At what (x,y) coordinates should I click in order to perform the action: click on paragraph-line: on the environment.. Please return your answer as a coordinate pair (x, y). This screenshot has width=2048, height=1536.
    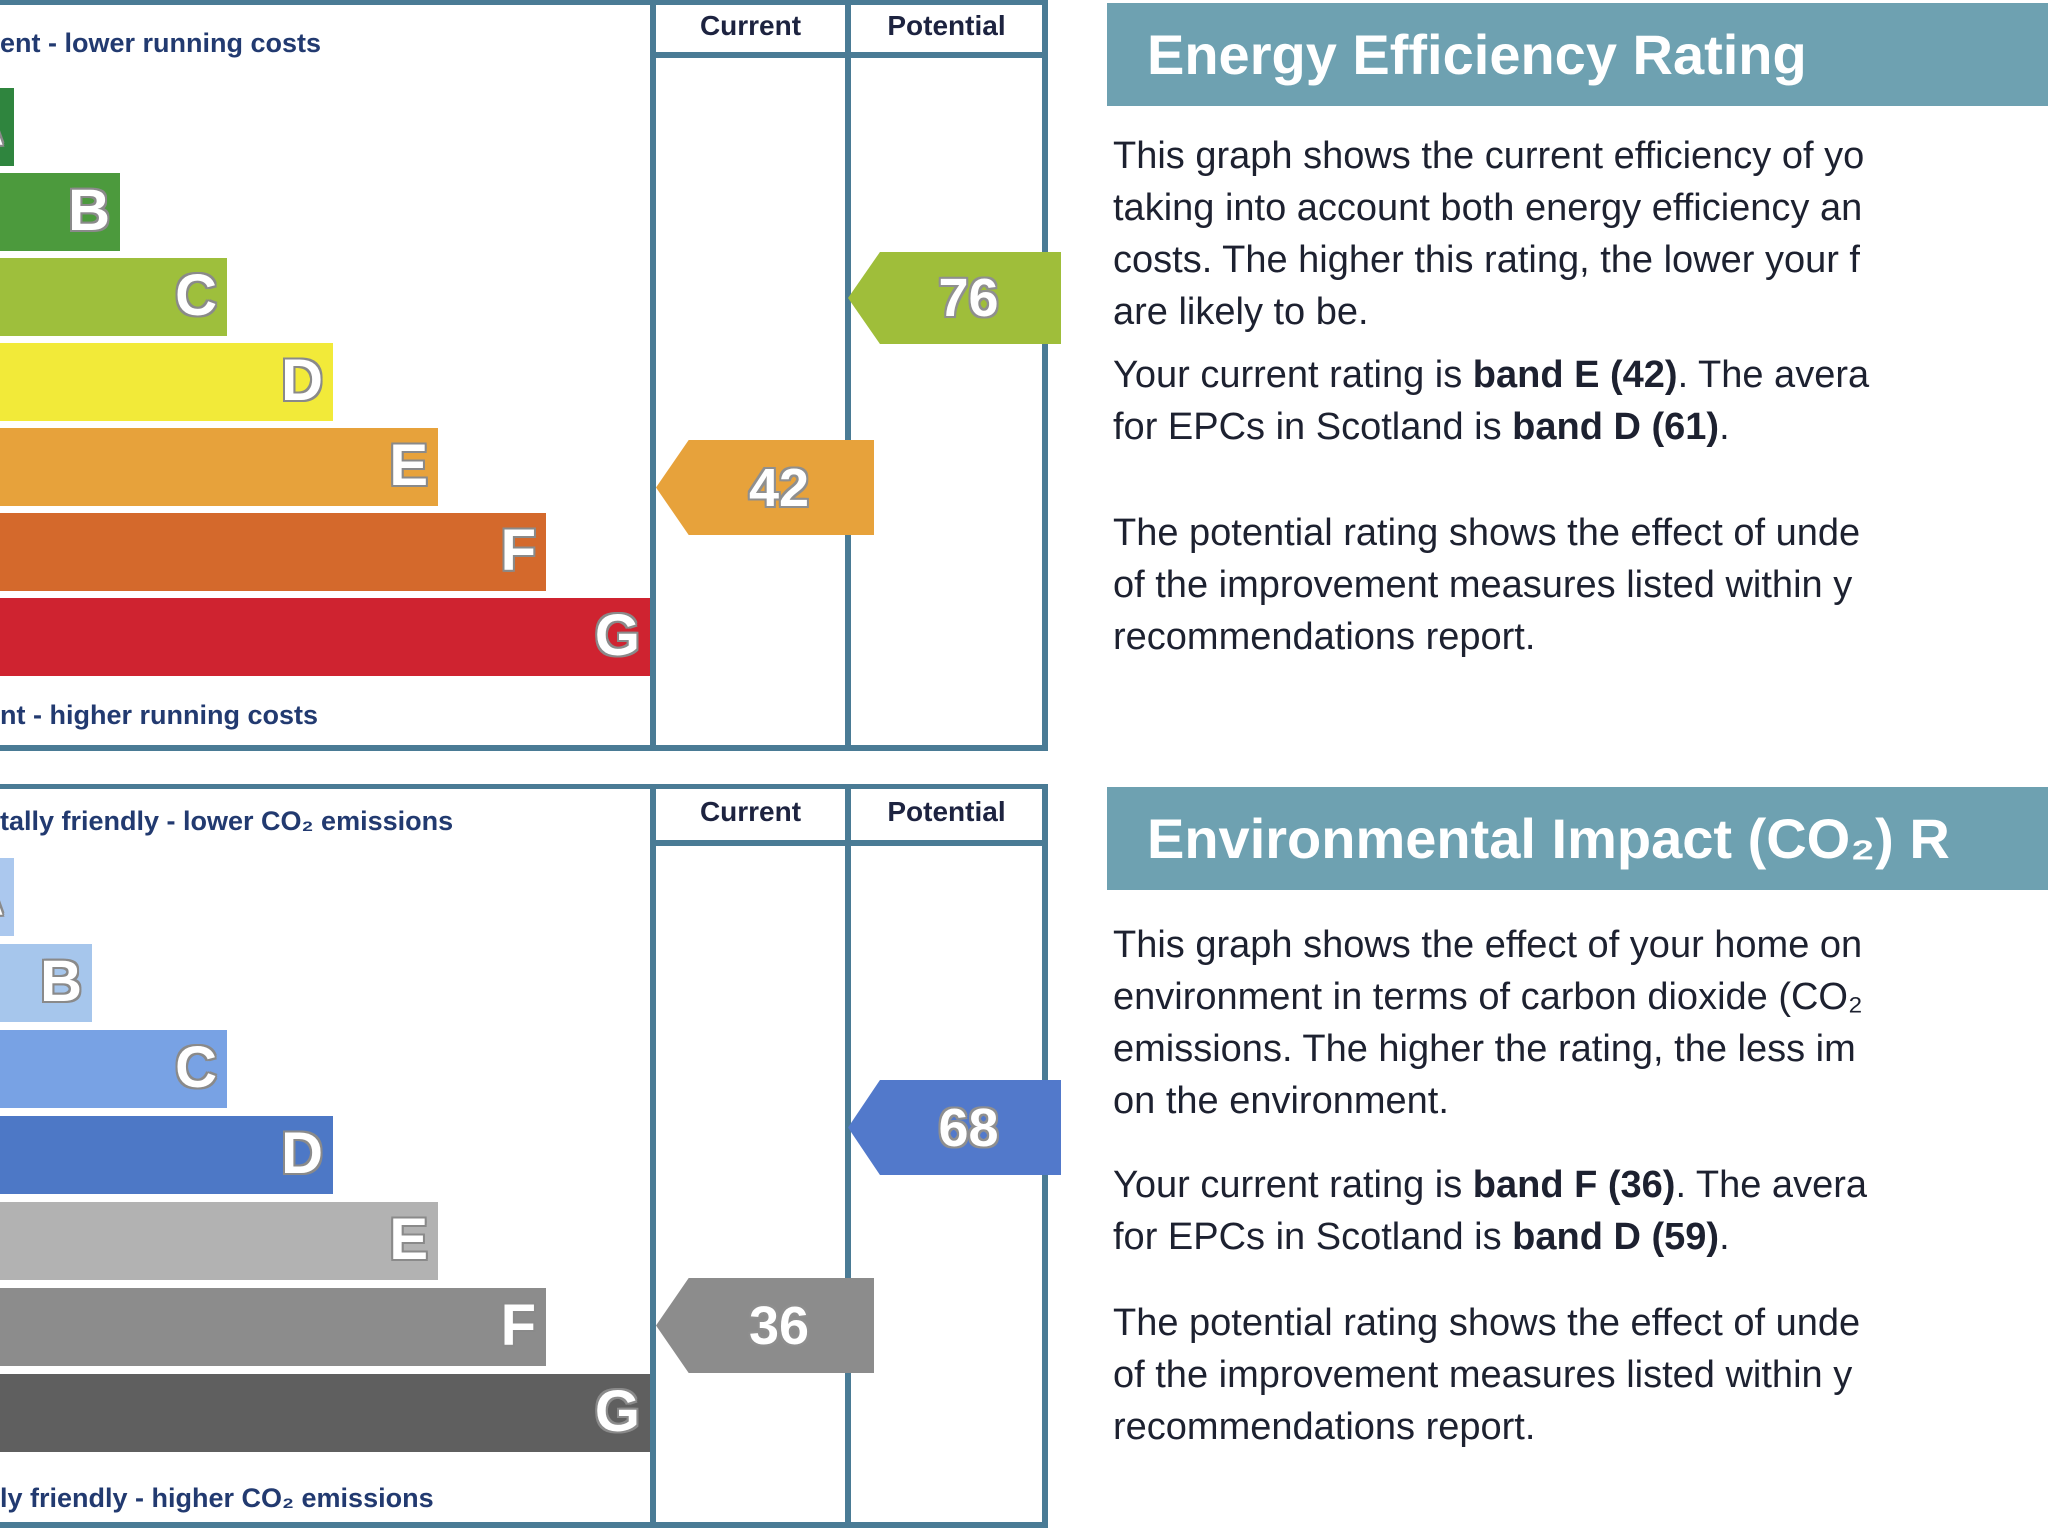
    Looking at the image, I should click on (1281, 1101).